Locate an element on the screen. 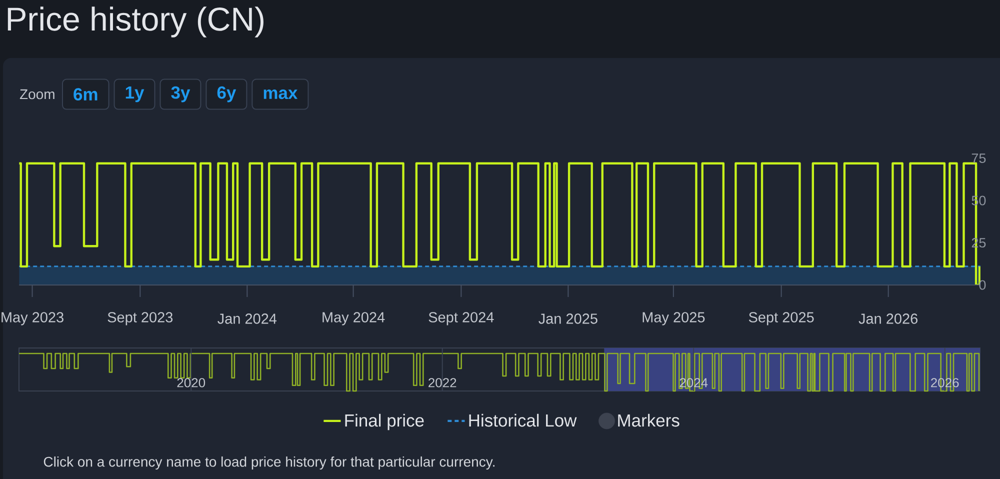  y-tick-label: 75 is located at coordinates (979, 159).